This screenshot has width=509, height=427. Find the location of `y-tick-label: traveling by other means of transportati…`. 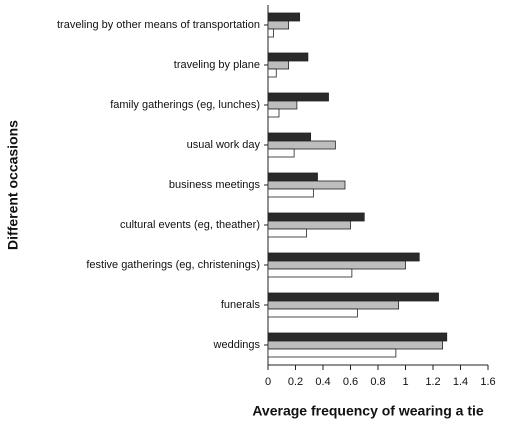

y-tick-label: traveling by other means of transportati… is located at coordinates (158, 25).